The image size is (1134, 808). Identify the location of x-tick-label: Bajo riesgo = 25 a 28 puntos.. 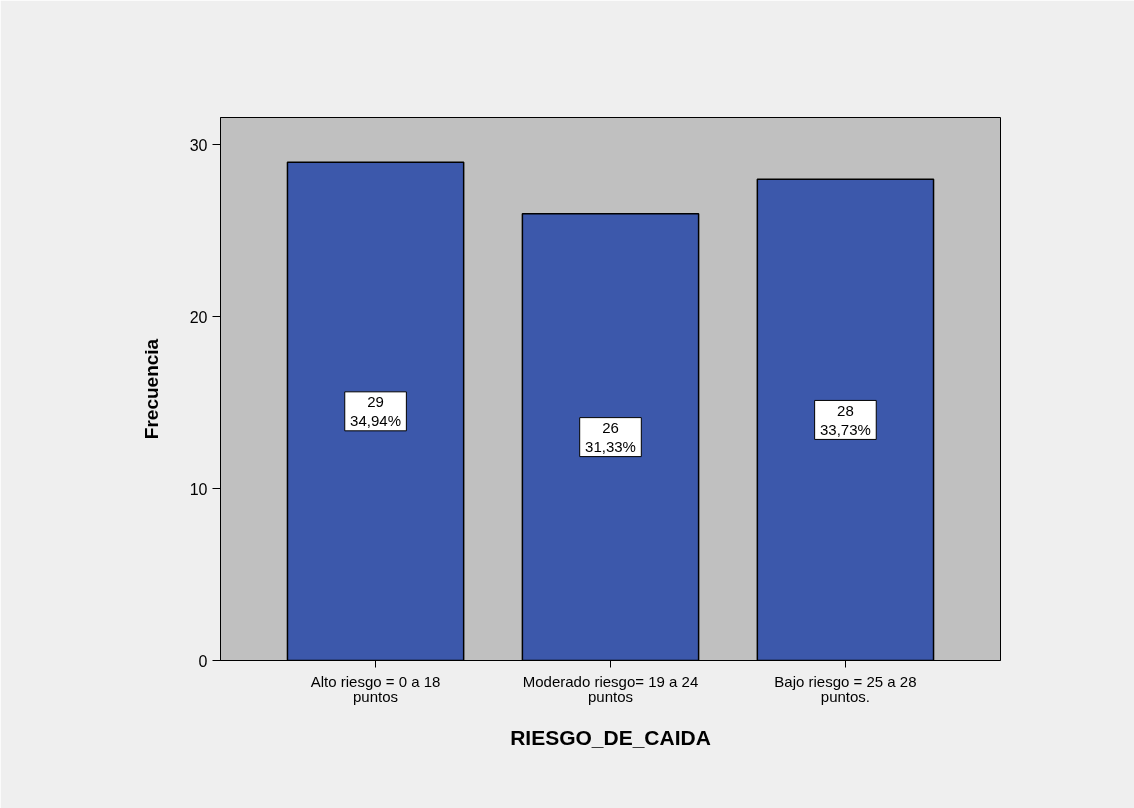
(845, 688).